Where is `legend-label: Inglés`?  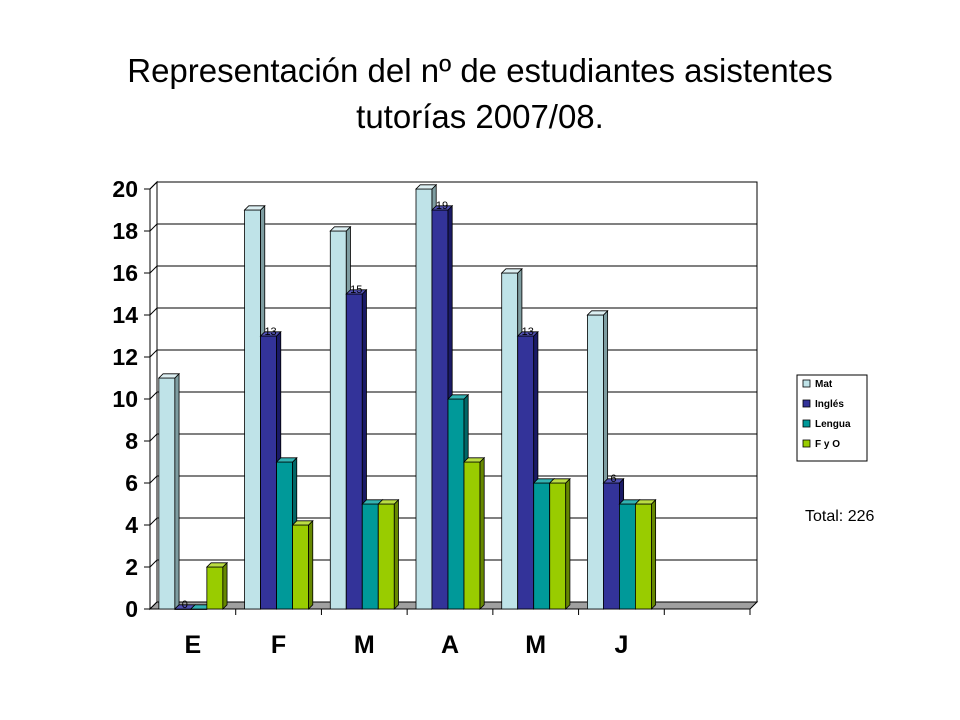 legend-label: Inglés is located at coordinates (829, 404).